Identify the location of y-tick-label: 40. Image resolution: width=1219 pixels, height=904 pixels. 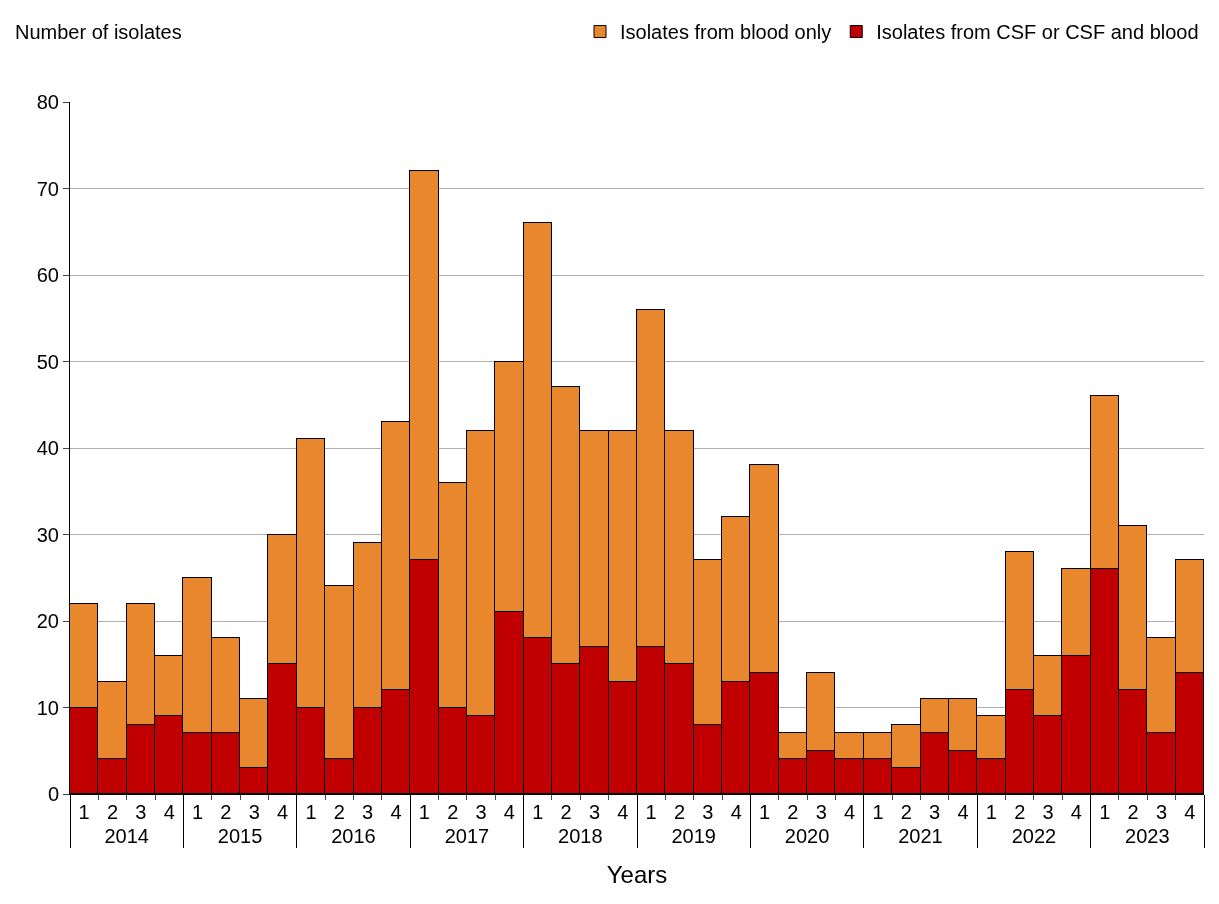
(47, 448).